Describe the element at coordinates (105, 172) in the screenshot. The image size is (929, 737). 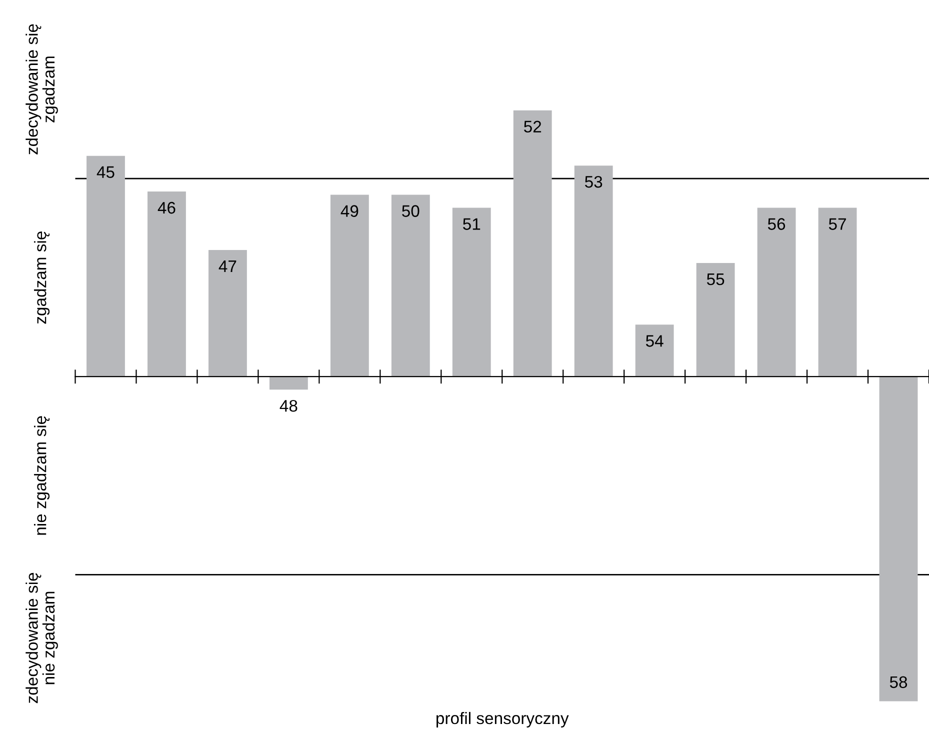
I see `x-tick-label: 45` at that location.